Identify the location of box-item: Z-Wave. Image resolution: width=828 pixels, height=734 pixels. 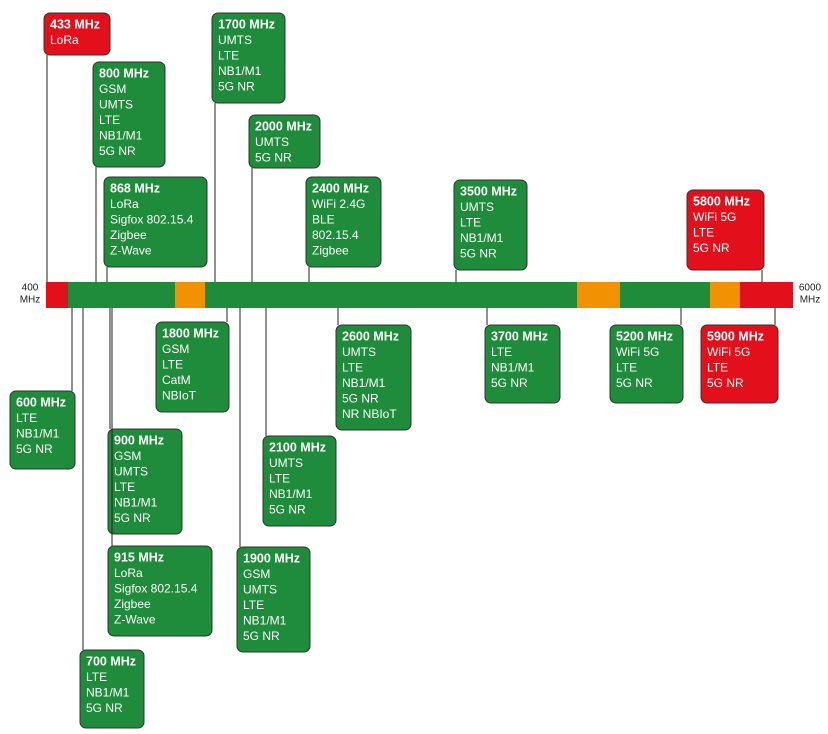
(131, 251).